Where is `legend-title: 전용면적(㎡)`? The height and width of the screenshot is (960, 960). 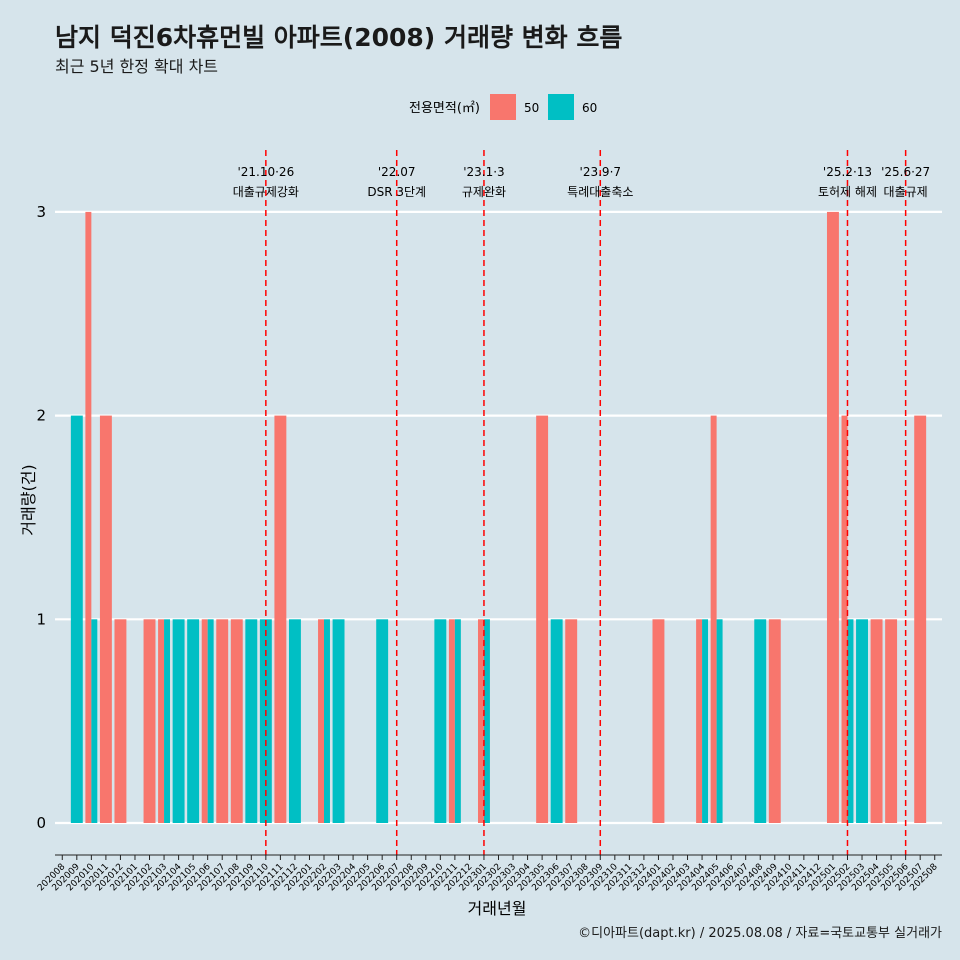 legend-title: 전용면적(㎡) is located at coordinates (444, 108).